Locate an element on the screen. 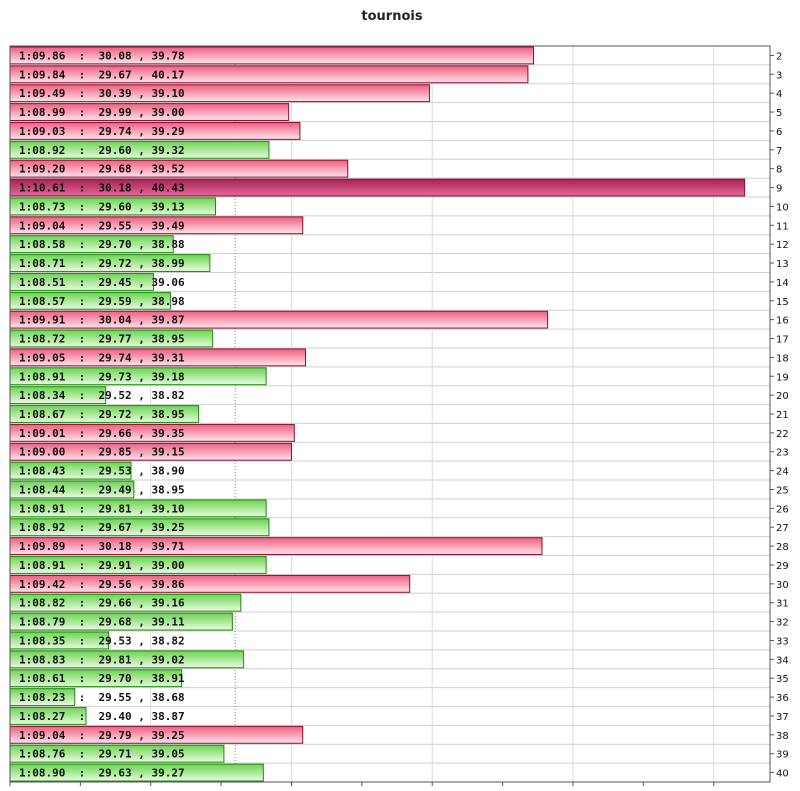  category-label: 28 is located at coordinates (782, 547).